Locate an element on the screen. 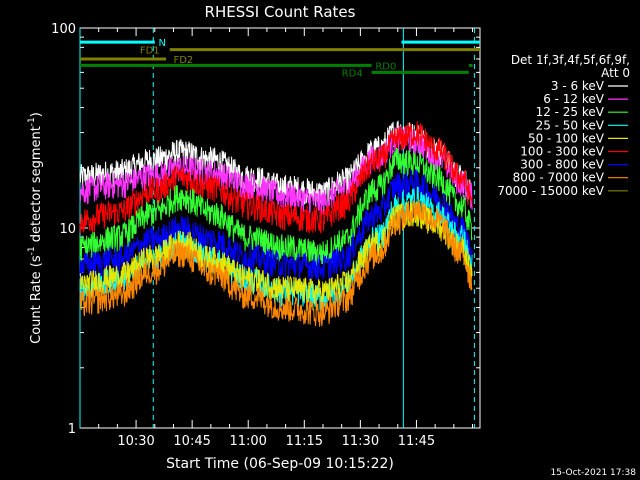 The width and height of the screenshot is (640, 480). legend-label-0: 3 - 6 keV is located at coordinates (578, 86).